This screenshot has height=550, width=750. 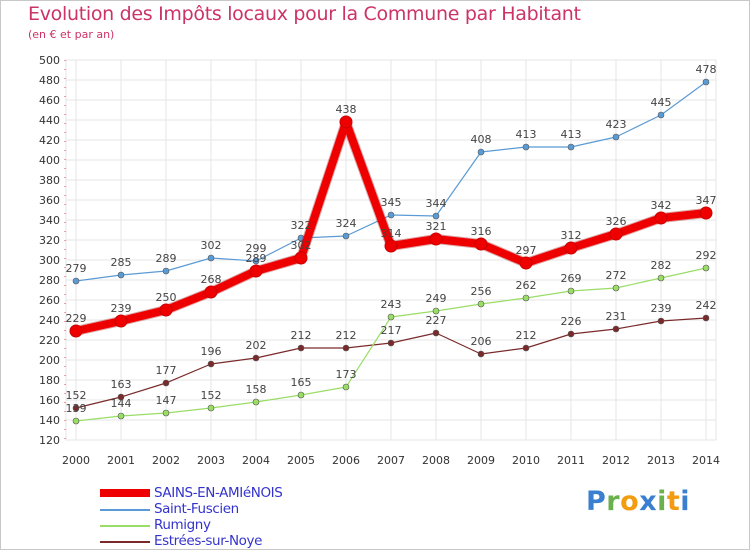 I want to click on data-point-rumigny-2007, so click(x=391, y=317).